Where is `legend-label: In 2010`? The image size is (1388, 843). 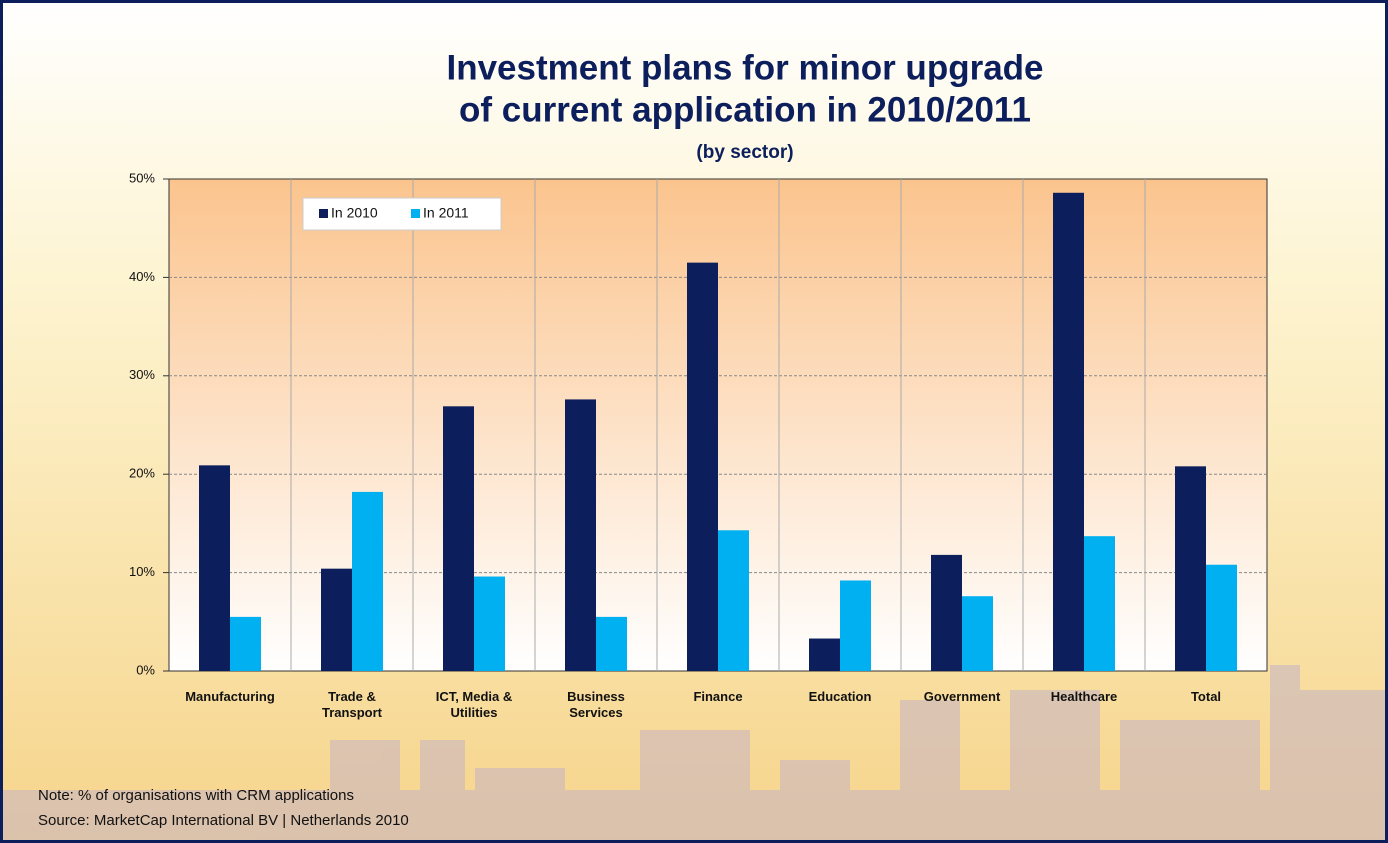
legend-label: In 2010 is located at coordinates (354, 213).